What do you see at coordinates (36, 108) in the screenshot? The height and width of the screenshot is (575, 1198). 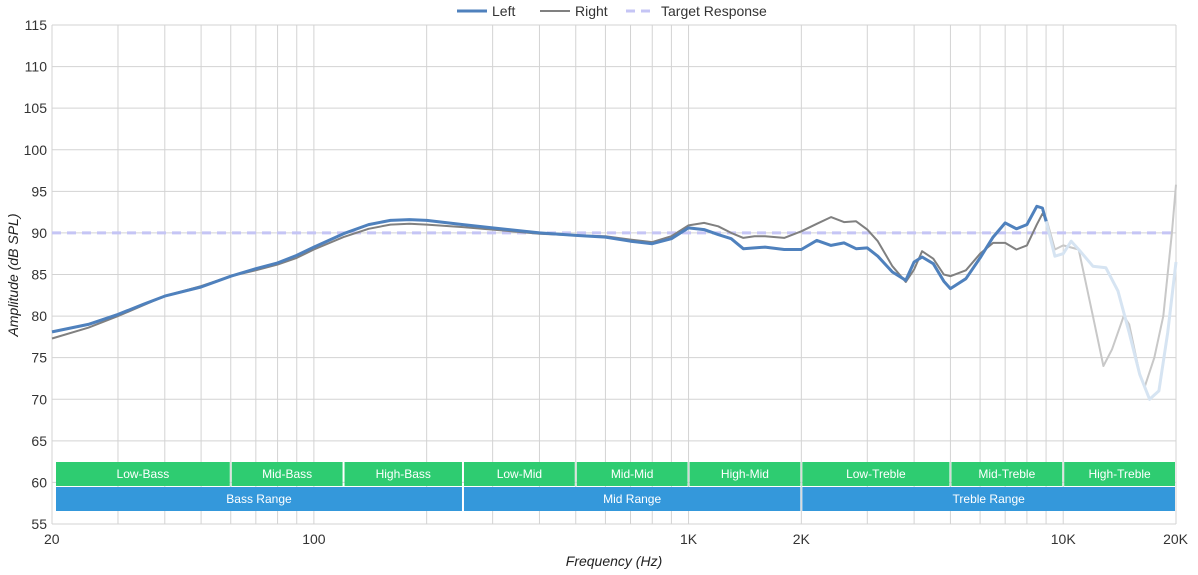 I see `y-tick-label: 105` at bounding box center [36, 108].